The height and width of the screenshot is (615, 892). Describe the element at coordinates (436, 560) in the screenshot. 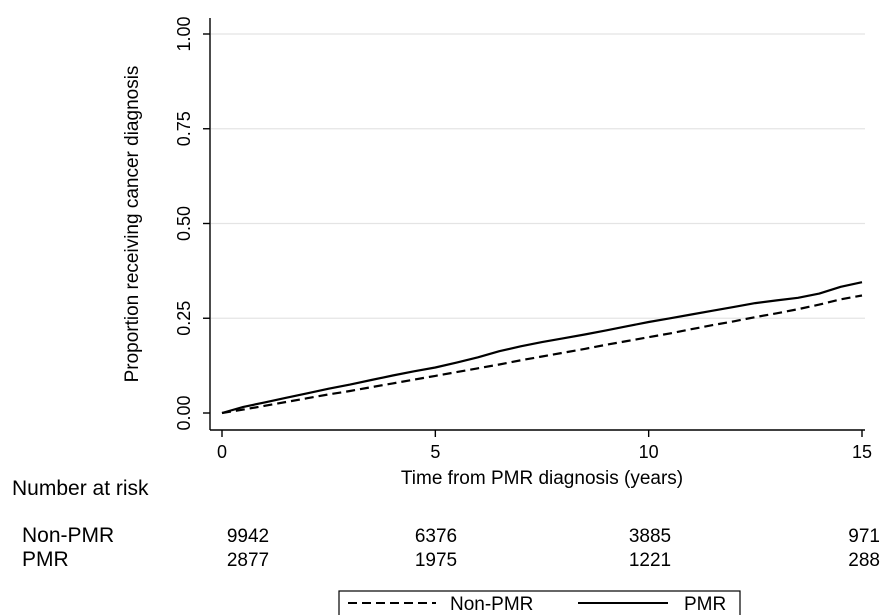

I see `risk-value: 1975` at that location.